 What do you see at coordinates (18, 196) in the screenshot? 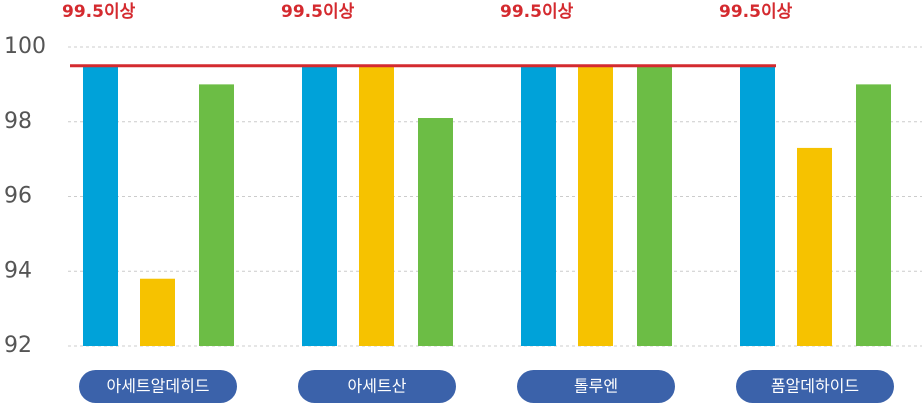
I see `y-tick-label: 96` at bounding box center [18, 196].